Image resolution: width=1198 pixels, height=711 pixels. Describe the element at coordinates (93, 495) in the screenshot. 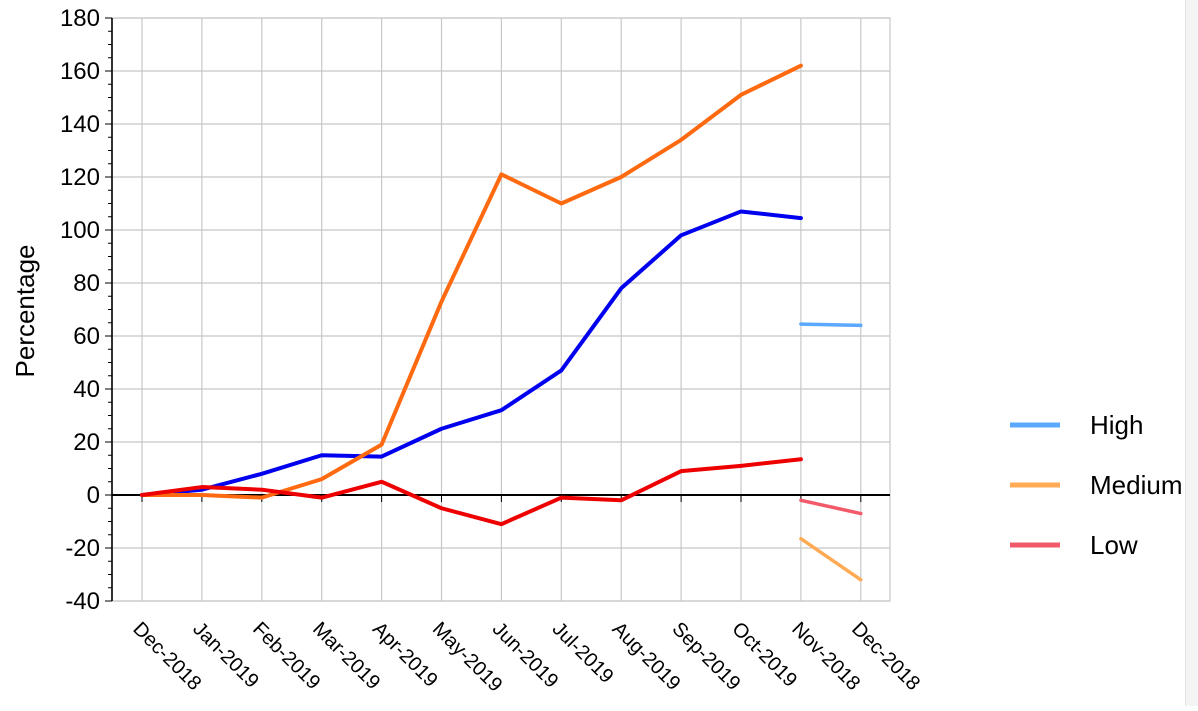

I see `y-tick-label: 0` at that location.